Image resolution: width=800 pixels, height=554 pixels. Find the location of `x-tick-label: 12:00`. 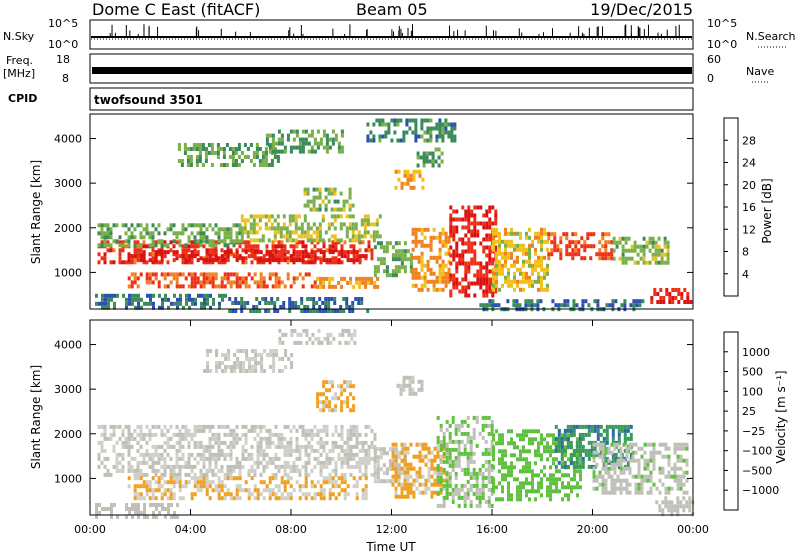

x-tick-label: 12:00 is located at coordinates (392, 529).